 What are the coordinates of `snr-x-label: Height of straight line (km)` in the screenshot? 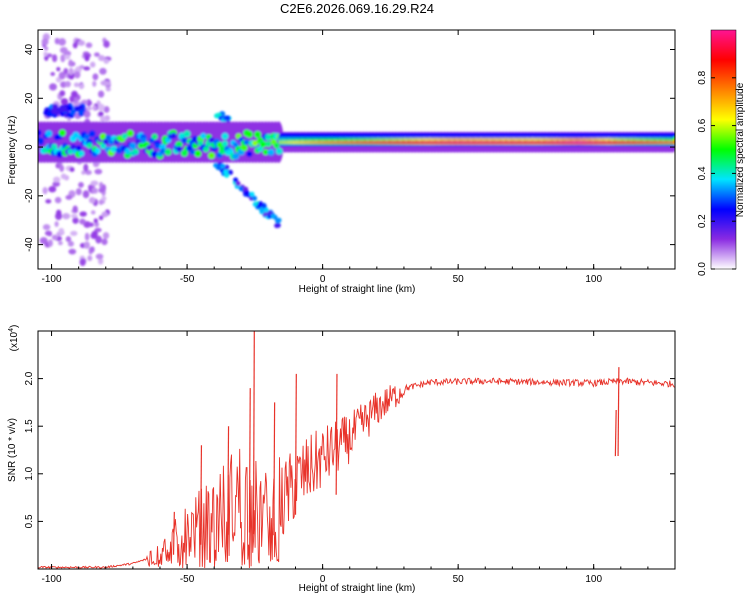 It's located at (357, 588).